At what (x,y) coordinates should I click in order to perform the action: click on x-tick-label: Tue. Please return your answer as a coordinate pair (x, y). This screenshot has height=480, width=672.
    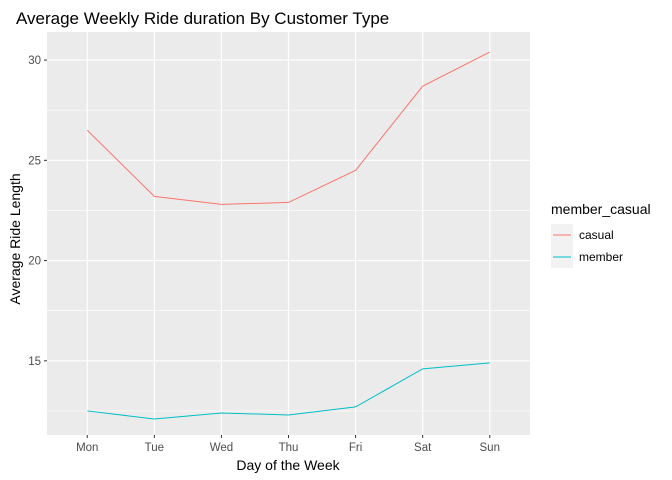
    Looking at the image, I should click on (154, 448).